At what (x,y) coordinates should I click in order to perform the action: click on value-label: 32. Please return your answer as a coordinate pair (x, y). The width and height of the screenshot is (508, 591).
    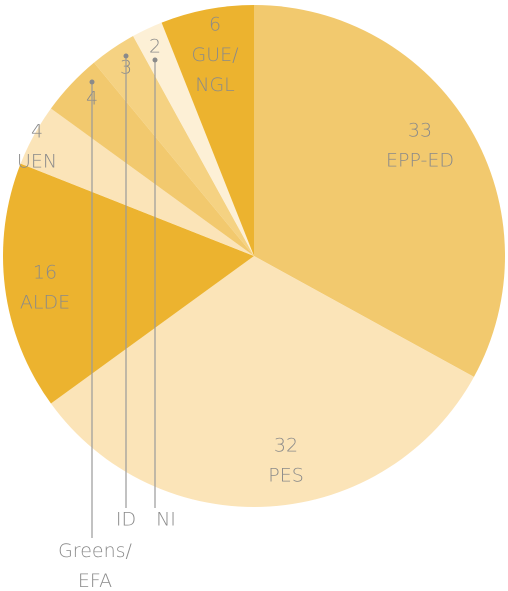
    Looking at the image, I should click on (286, 446).